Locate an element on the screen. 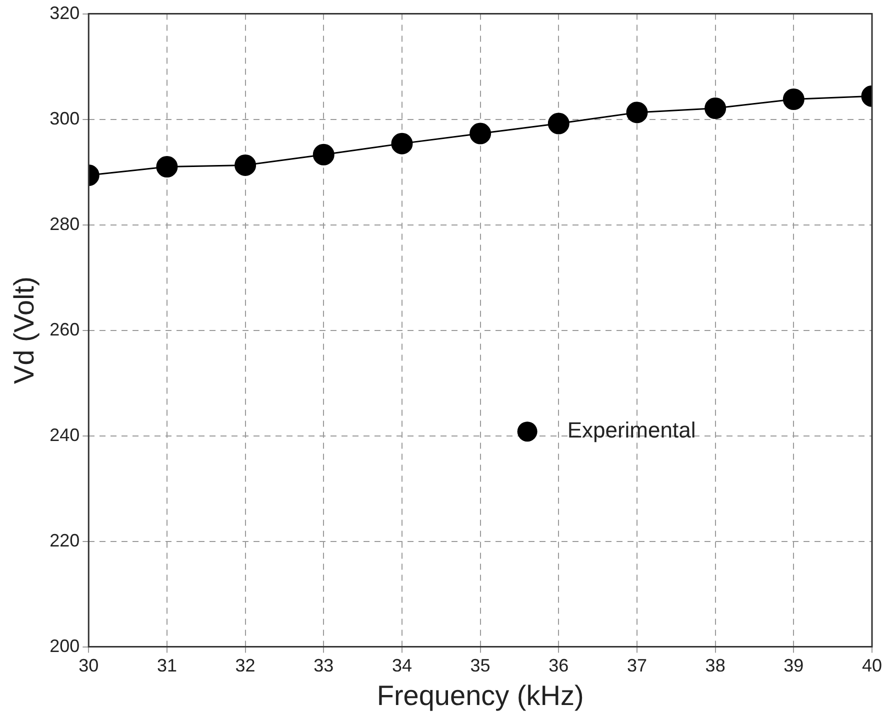  x-tick-label: 34 is located at coordinates (402, 666).